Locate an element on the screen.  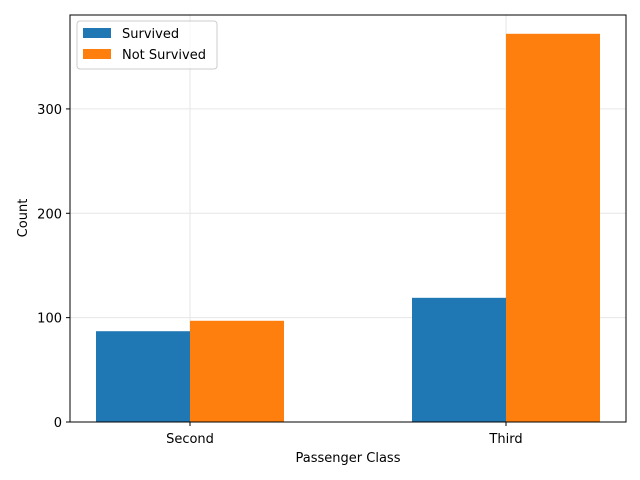
legend-swatch-survived is located at coordinates (97, 33).